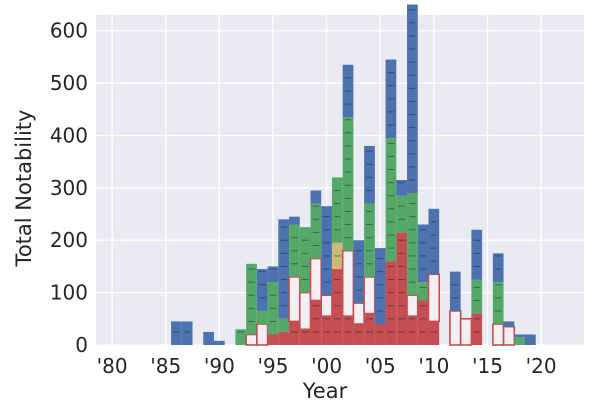  What do you see at coordinates (272, 366) in the screenshot?
I see `x-tick-label: '95` at bounding box center [272, 366].